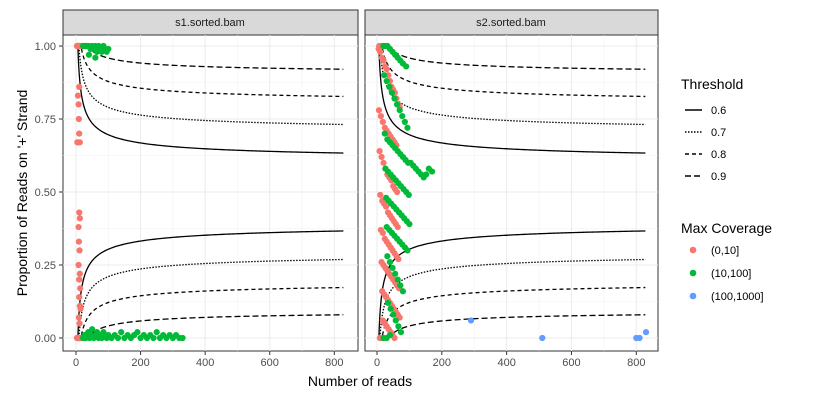 This screenshot has width=818, height=400. What do you see at coordinates (511, 99) in the screenshot?
I see `threshold-curve-0.6-upper` at bounding box center [511, 99].